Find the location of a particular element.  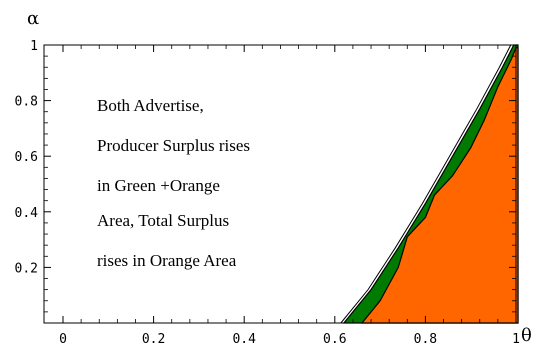

y-axis-label: α is located at coordinates (33, 18).